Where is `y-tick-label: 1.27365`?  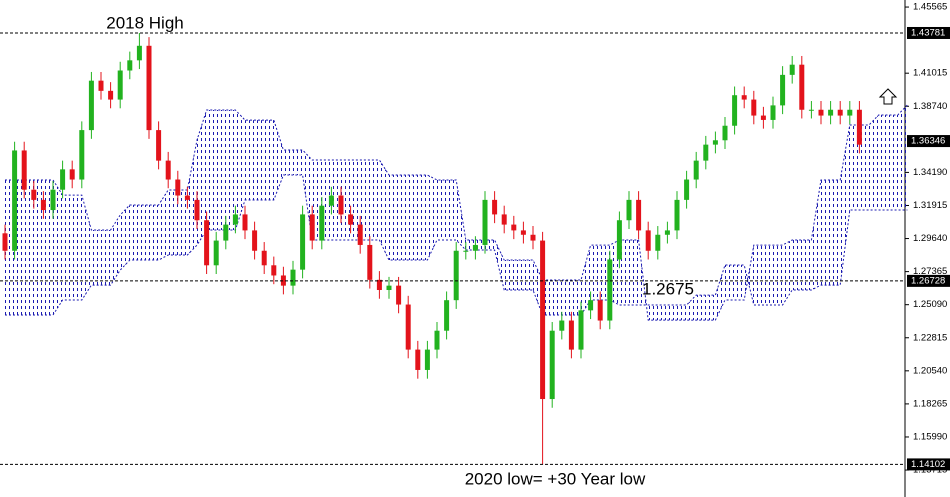
y-tick-label: 1.27365 is located at coordinates (930, 271).